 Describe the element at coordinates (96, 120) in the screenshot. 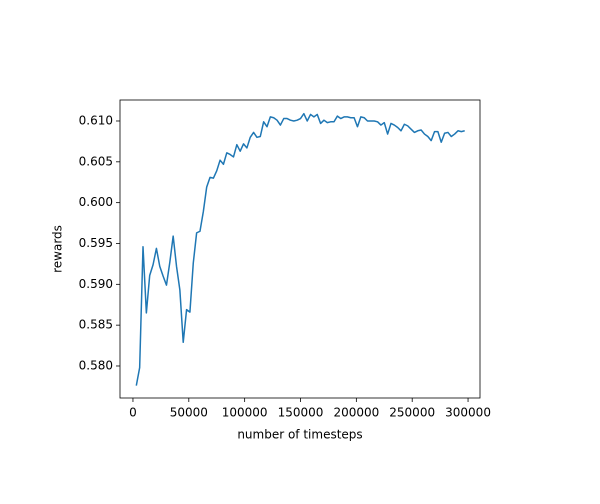

I see `y-tick-label: 0.610` at that location.